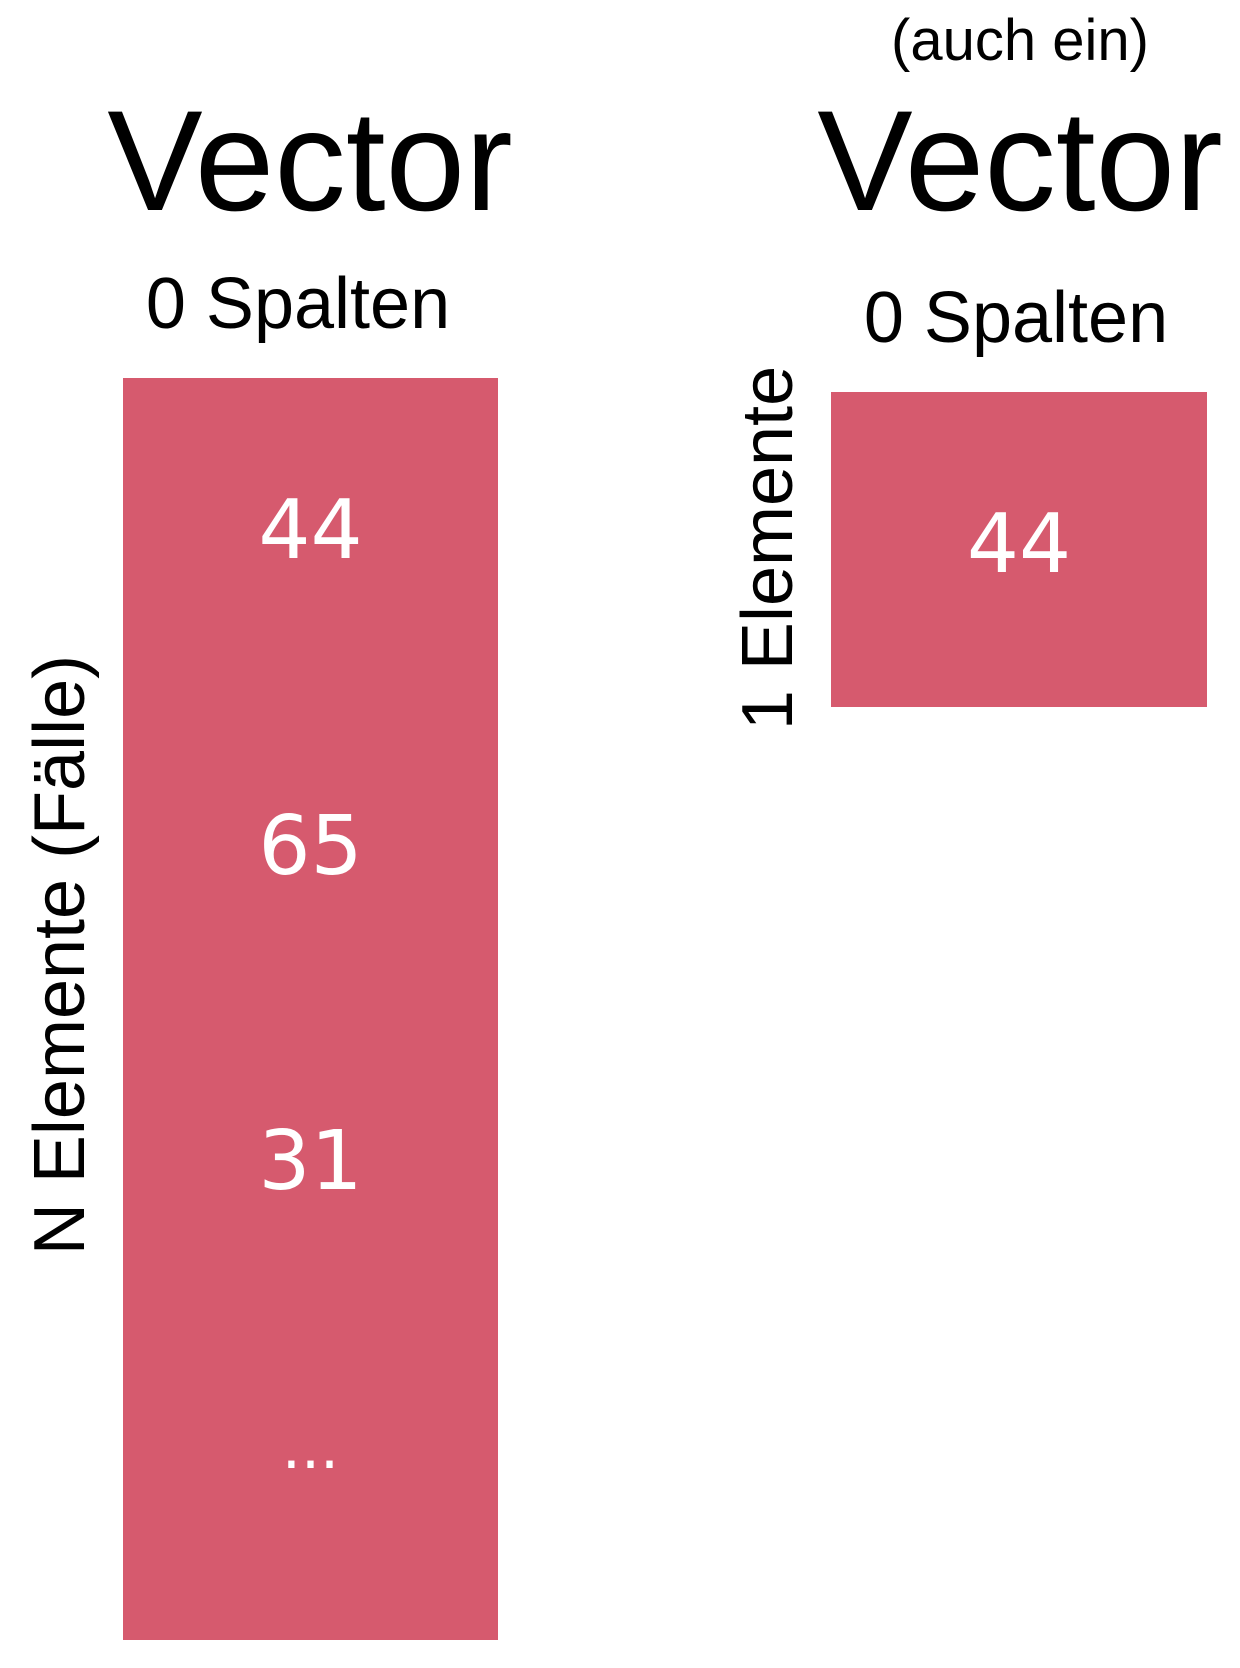 The image size is (1240, 1668). What do you see at coordinates (310, 1161) in the screenshot?
I see `vector-cell: 31` at bounding box center [310, 1161].